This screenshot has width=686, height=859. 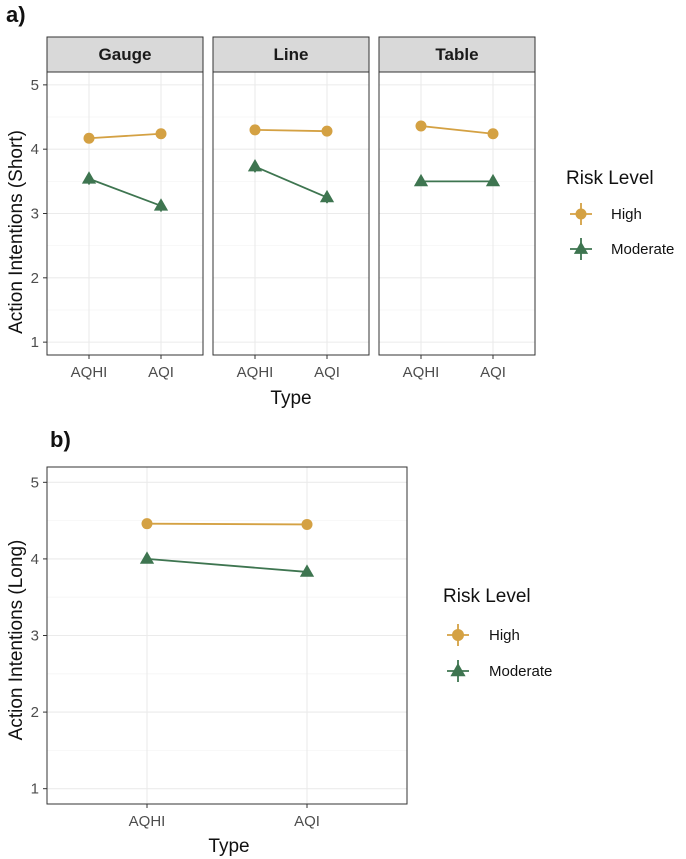 I want to click on panel-b-series-line-high, so click(x=227, y=524).